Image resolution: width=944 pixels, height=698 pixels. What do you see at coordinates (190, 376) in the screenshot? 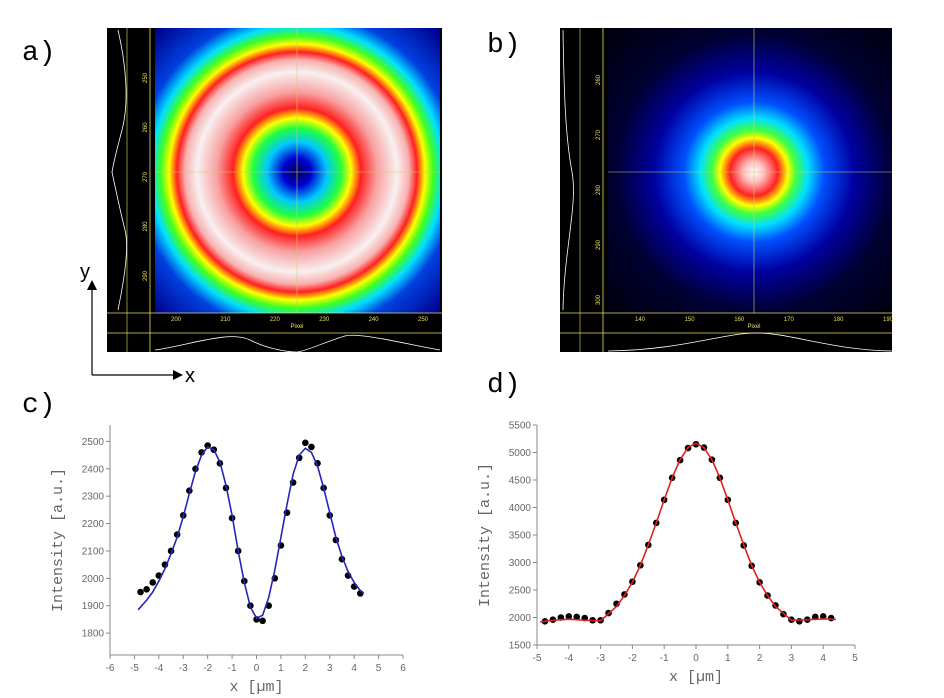
I see `arrow-label: x` at bounding box center [190, 376].